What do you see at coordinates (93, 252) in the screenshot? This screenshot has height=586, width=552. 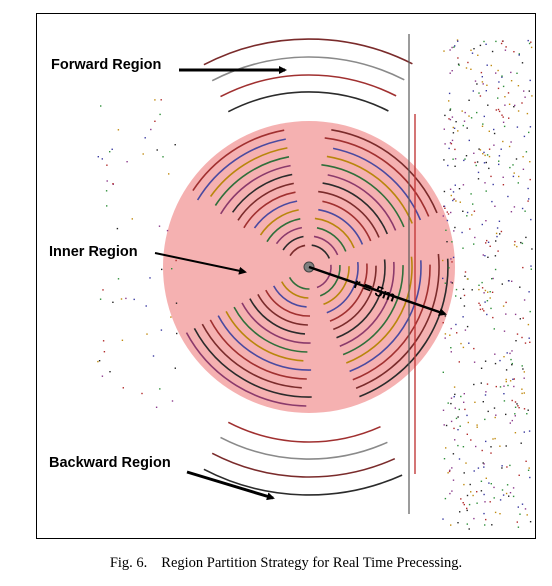 I see `inner-region-label: Inner Region` at bounding box center [93, 252].